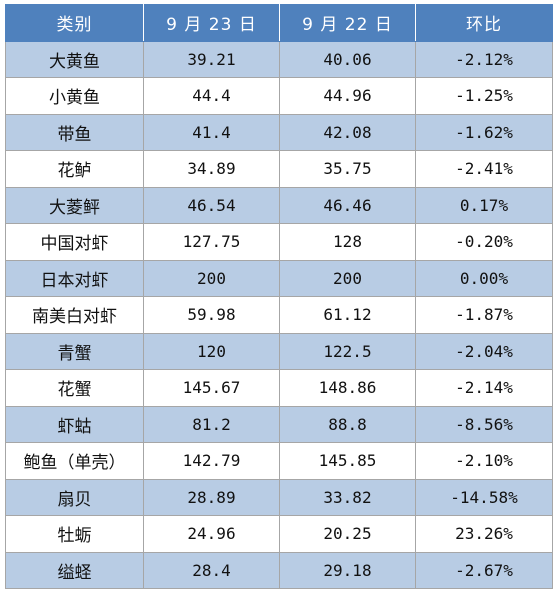  I want to click on header-date-1: 9 月 23 日, so click(211, 23).